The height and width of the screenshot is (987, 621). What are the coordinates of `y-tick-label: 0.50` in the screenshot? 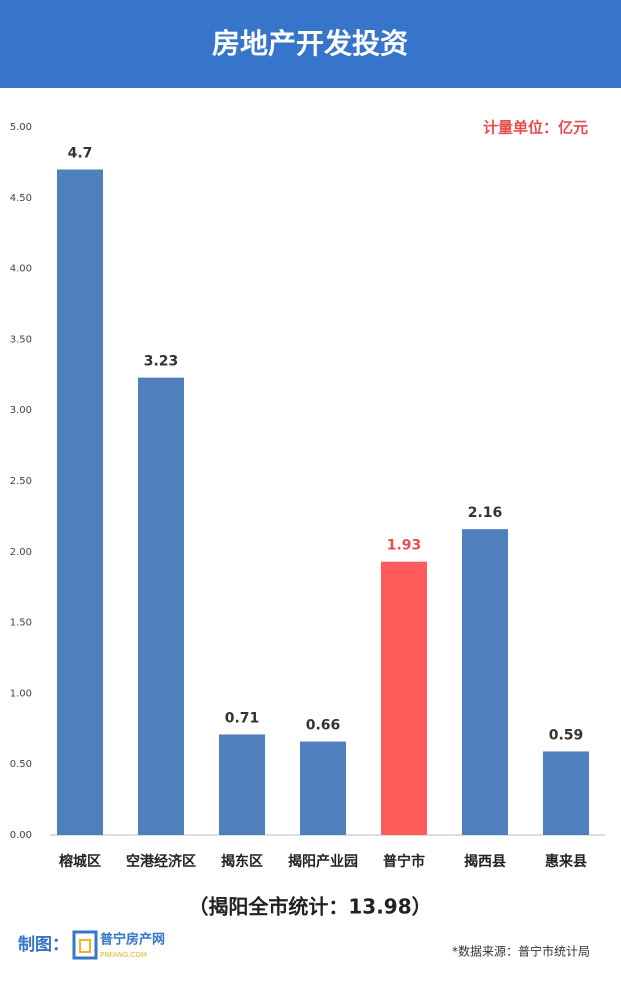 It's located at (21, 764).